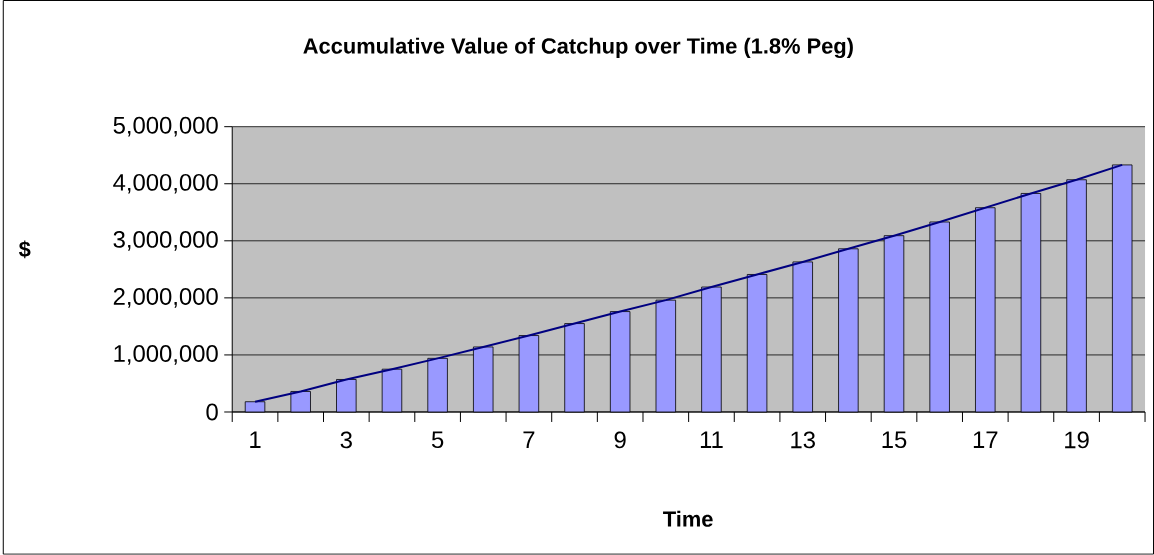 The width and height of the screenshot is (1154, 555). I want to click on x-tick-label: 17, so click(985, 440).